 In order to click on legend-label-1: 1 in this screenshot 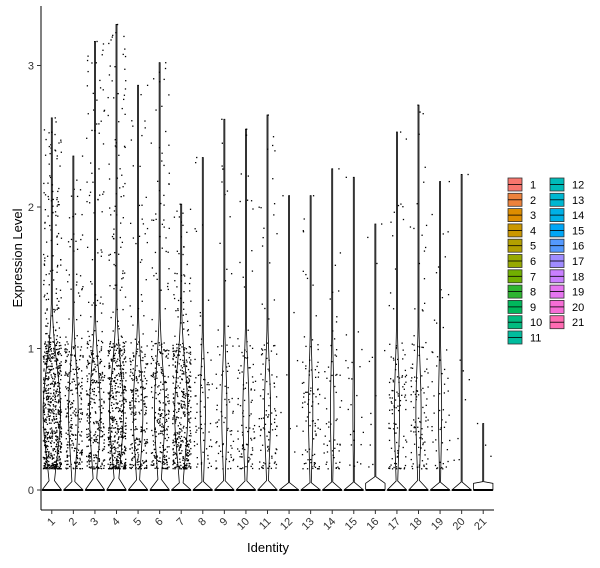, I will do `click(533, 186)`.